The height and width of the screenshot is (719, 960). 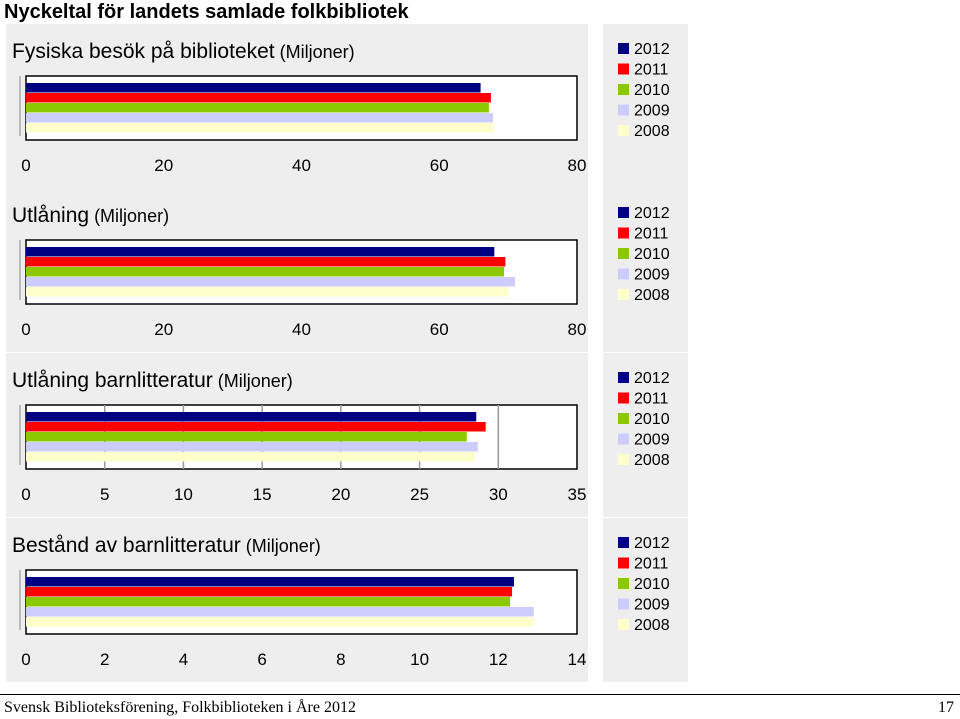 What do you see at coordinates (623, 89) in the screenshot?
I see `legend-swatch-1-2010` at bounding box center [623, 89].